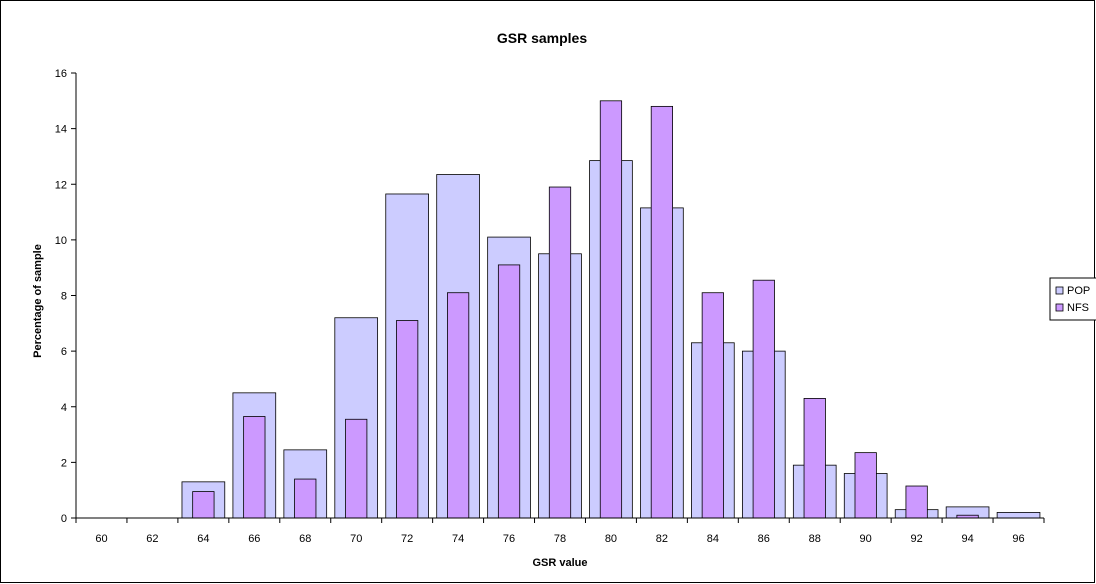 Image resolution: width=1096 pixels, height=584 pixels. Describe the element at coordinates (64, 463) in the screenshot. I see `y-tick-label: 2` at that location.